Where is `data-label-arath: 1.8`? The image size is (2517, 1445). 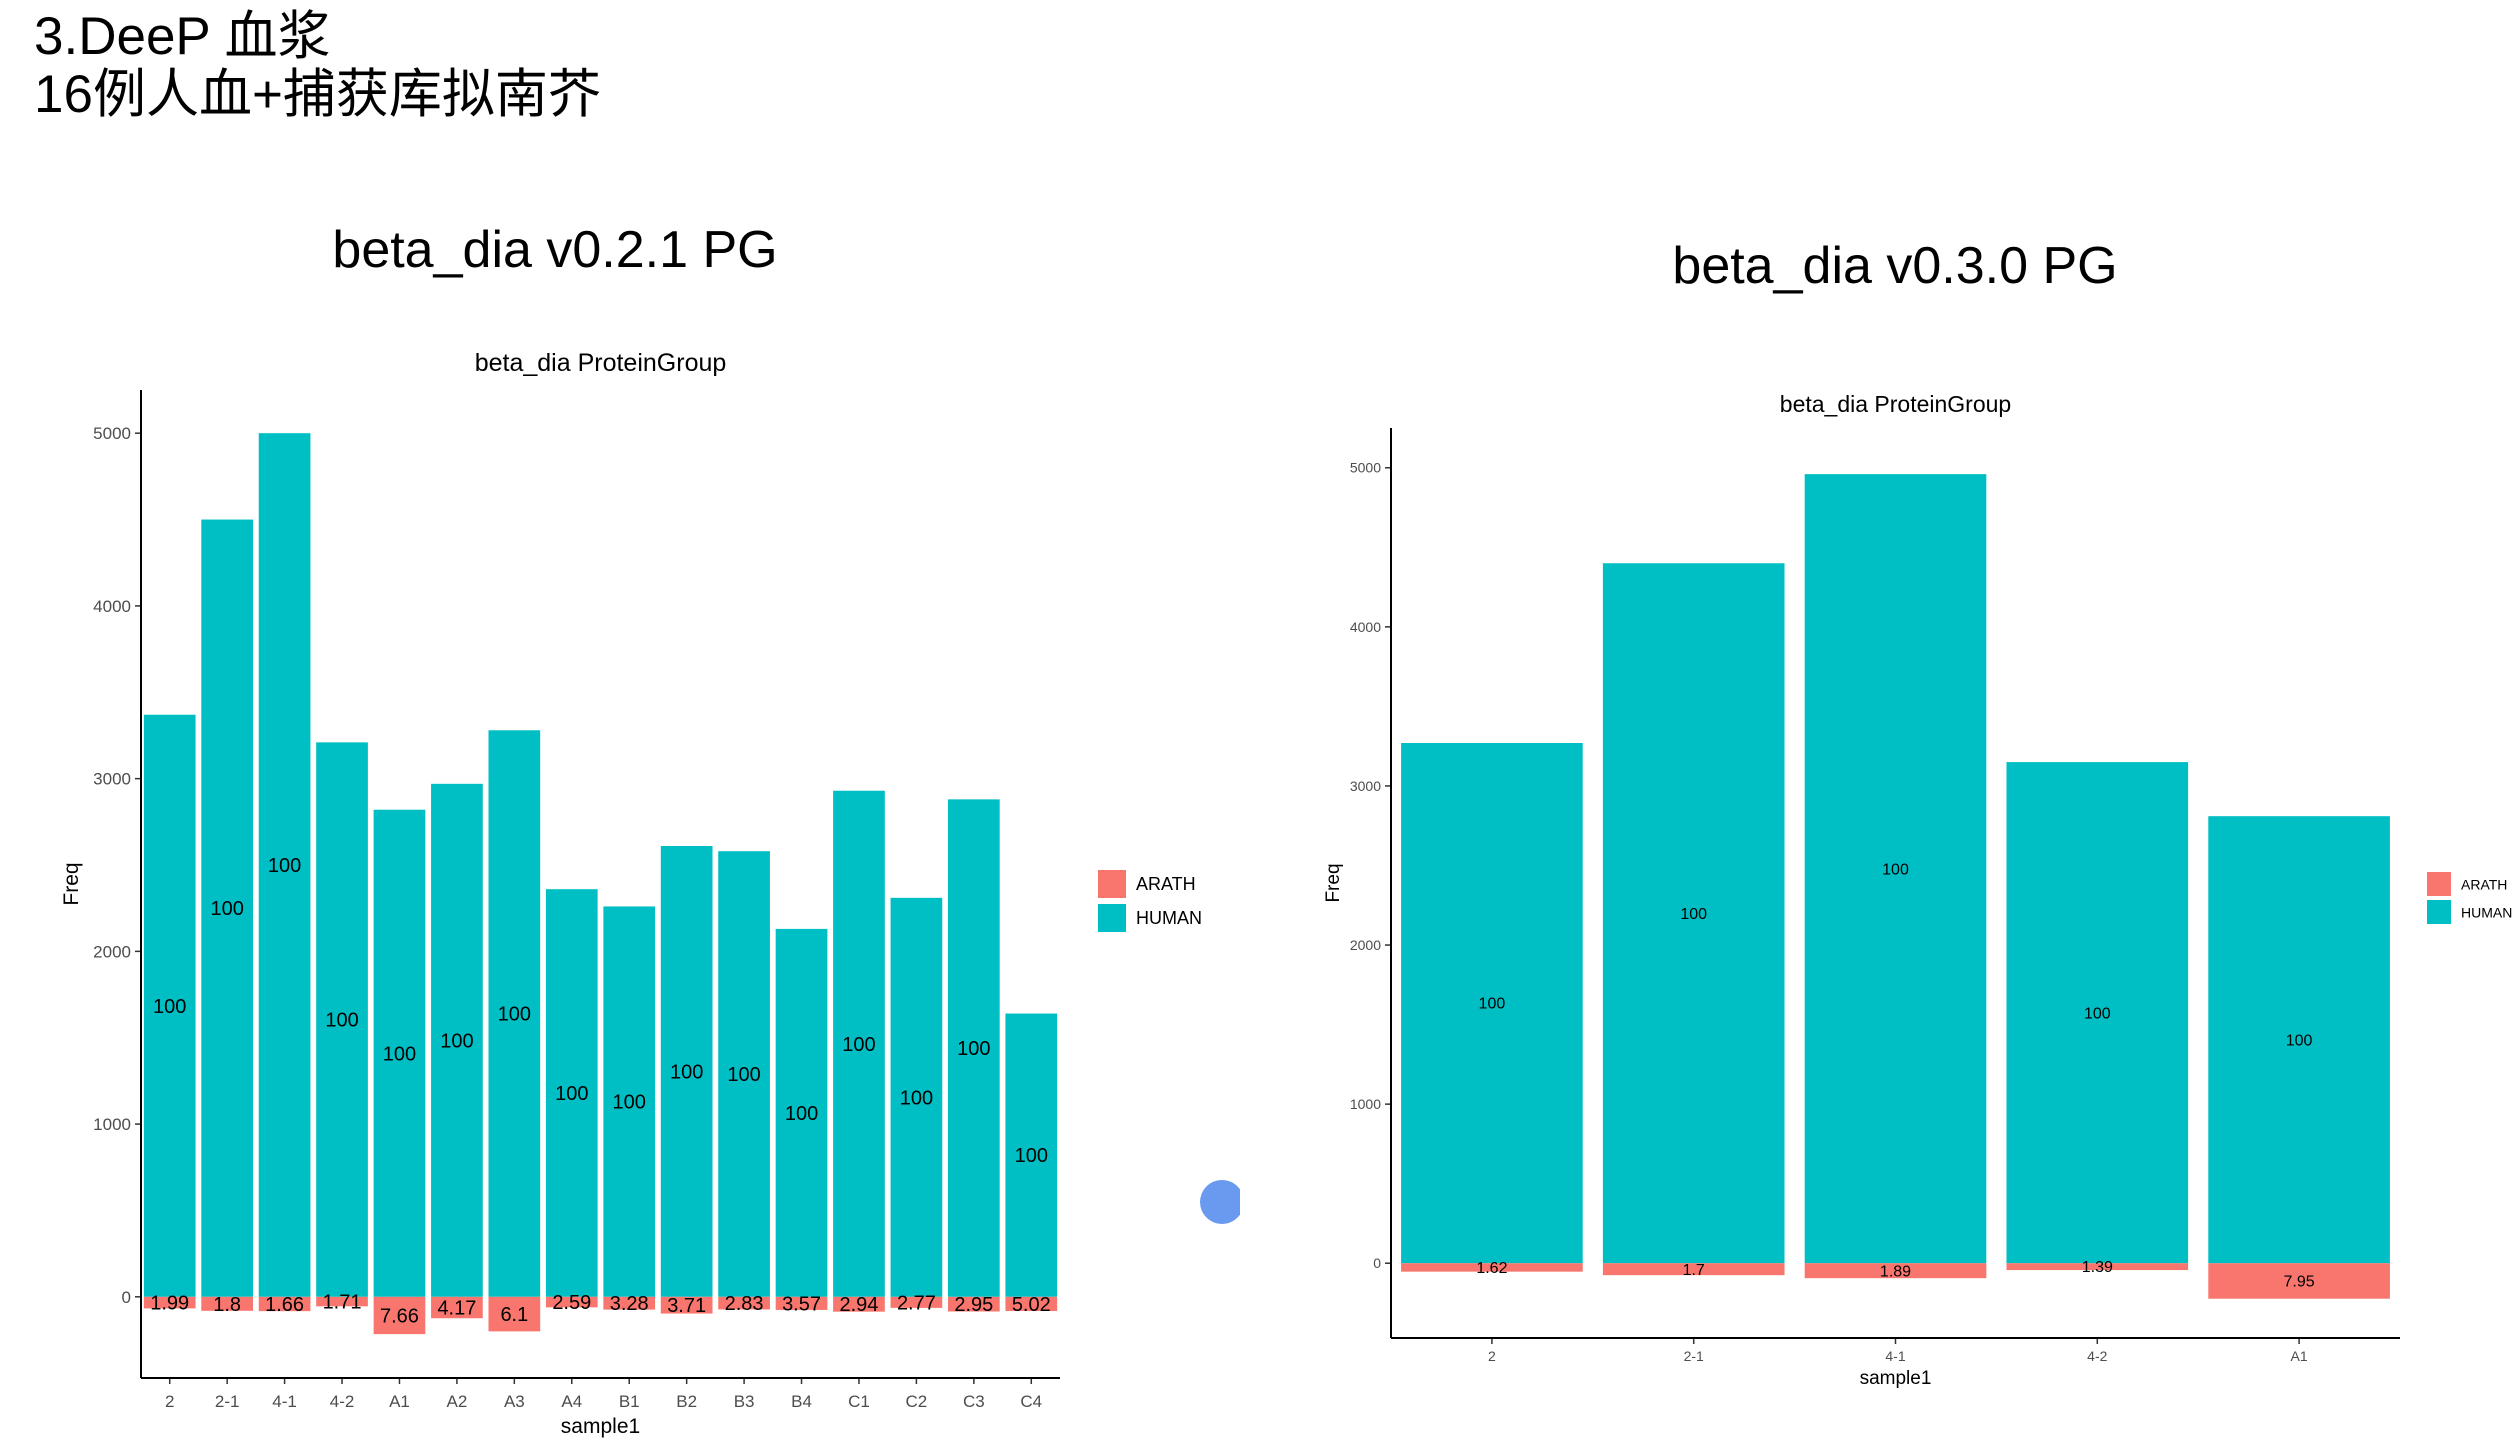 data-label-arath: 1.8 is located at coordinates (227, 1305).